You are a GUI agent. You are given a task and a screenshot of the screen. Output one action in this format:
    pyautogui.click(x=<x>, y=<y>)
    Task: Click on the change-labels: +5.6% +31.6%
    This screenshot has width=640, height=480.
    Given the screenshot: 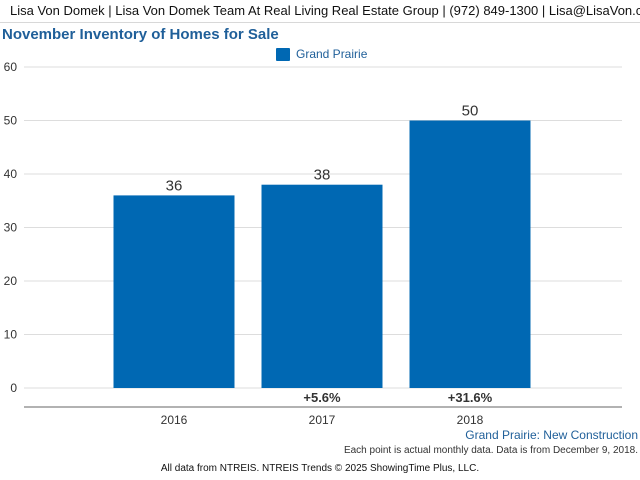 What is the action you would take?
    pyautogui.click(x=397, y=397)
    